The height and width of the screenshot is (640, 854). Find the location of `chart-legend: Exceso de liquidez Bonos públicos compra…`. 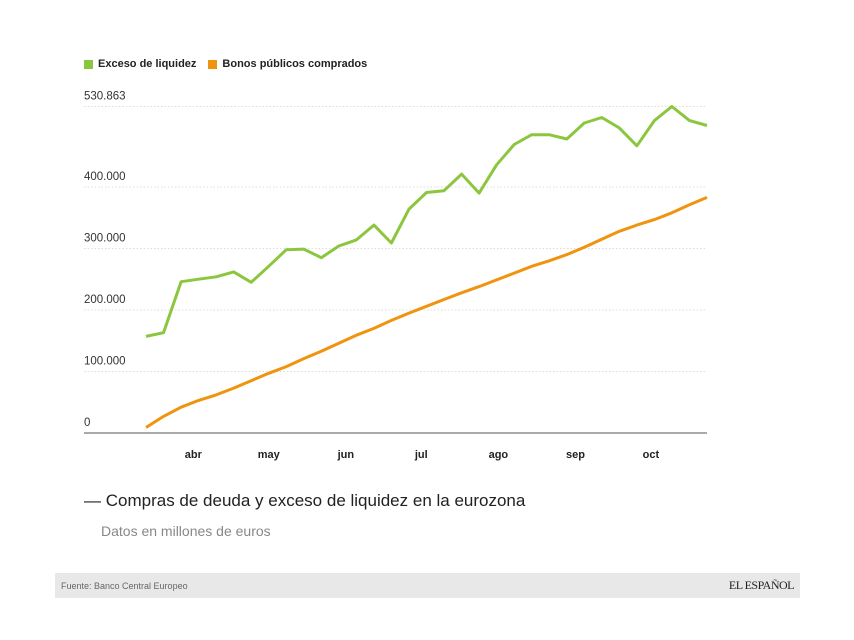

chart-legend: Exceso de liquidez Bonos públicos compra… is located at coordinates (225, 64).